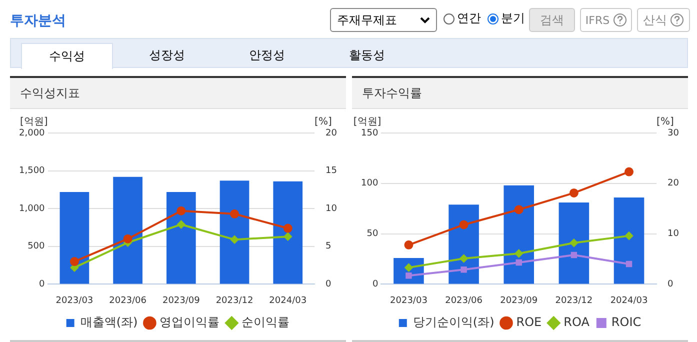 The width and height of the screenshot is (697, 342). What do you see at coordinates (32, 209) in the screenshot?
I see `y-tick-label: 1,000` at bounding box center [32, 209].